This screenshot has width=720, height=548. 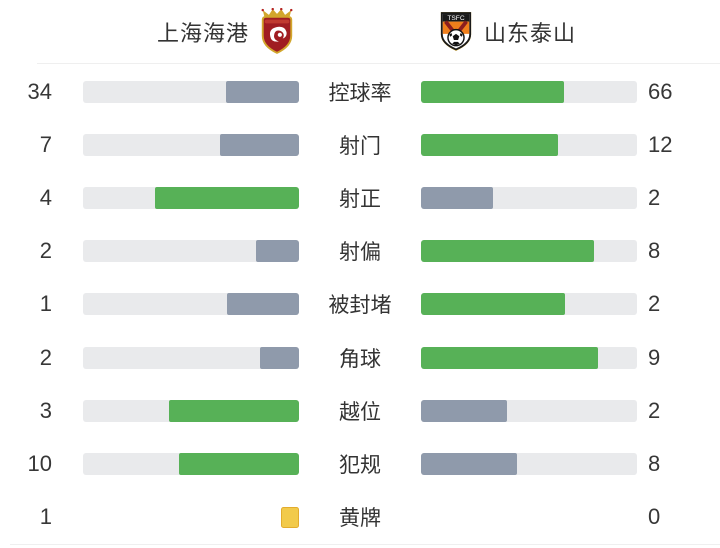 I want to click on teams-header: 上海海港 TSFC, so click(x=360, y=31).